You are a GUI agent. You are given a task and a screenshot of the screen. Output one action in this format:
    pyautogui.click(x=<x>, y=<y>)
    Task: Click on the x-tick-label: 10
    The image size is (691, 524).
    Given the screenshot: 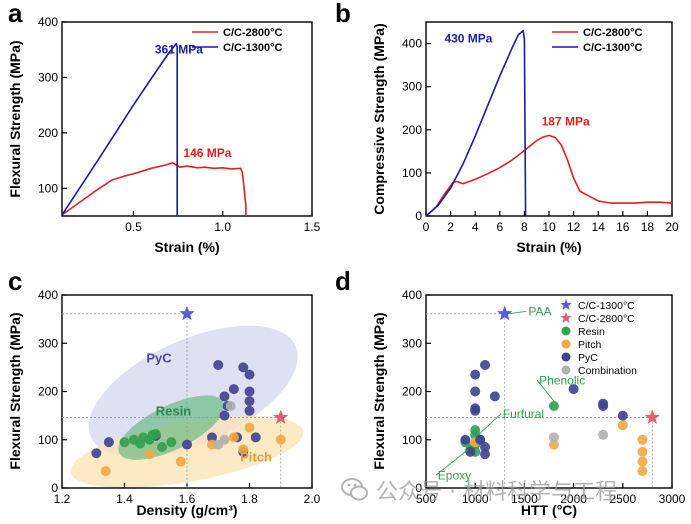 What is the action you would take?
    pyautogui.click(x=549, y=227)
    